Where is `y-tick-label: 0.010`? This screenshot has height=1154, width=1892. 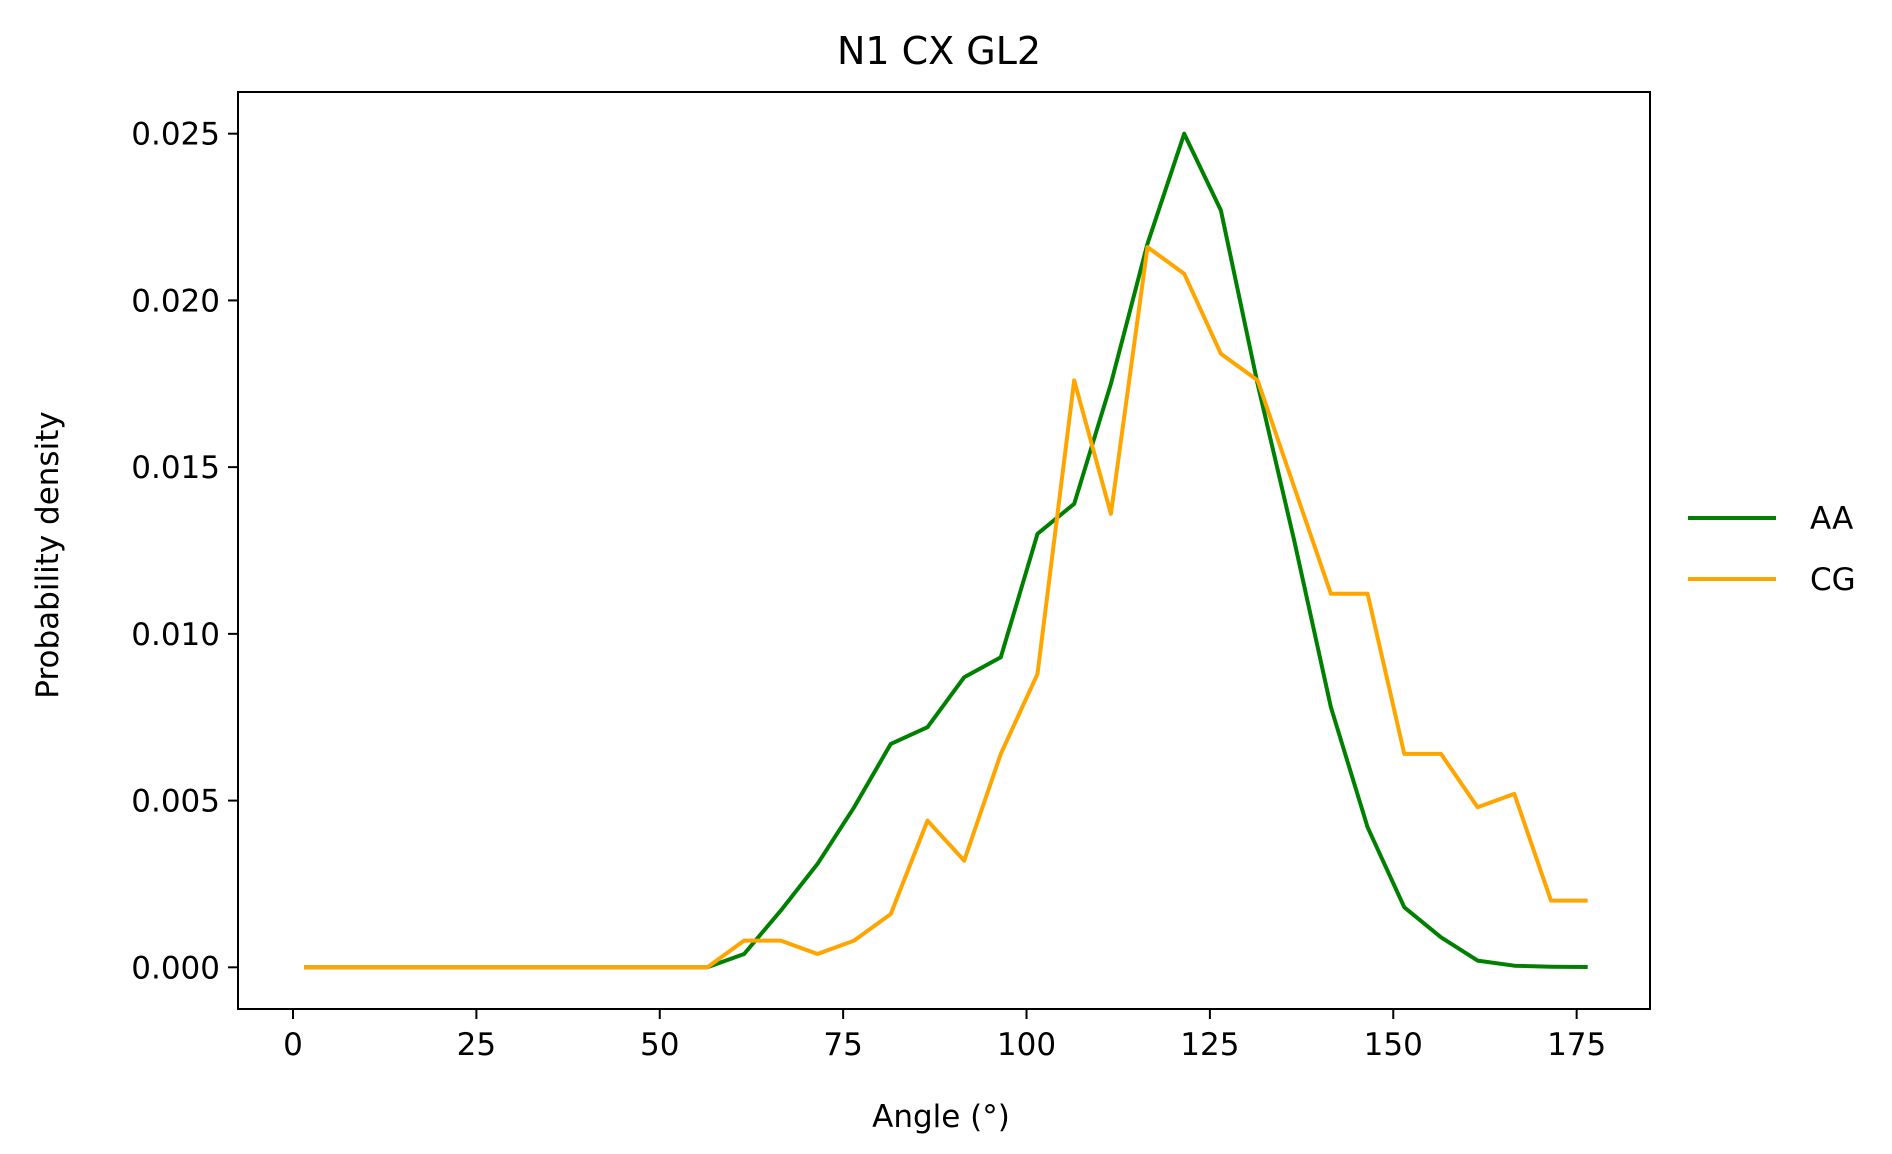 y-tick-label: 0.010 is located at coordinates (175, 635).